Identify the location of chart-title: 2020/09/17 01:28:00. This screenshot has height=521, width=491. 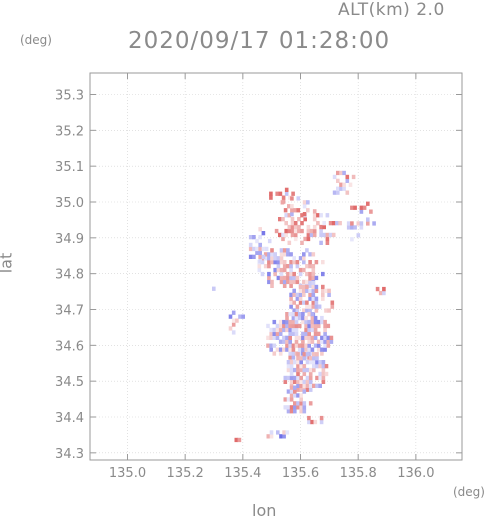
(259, 41).